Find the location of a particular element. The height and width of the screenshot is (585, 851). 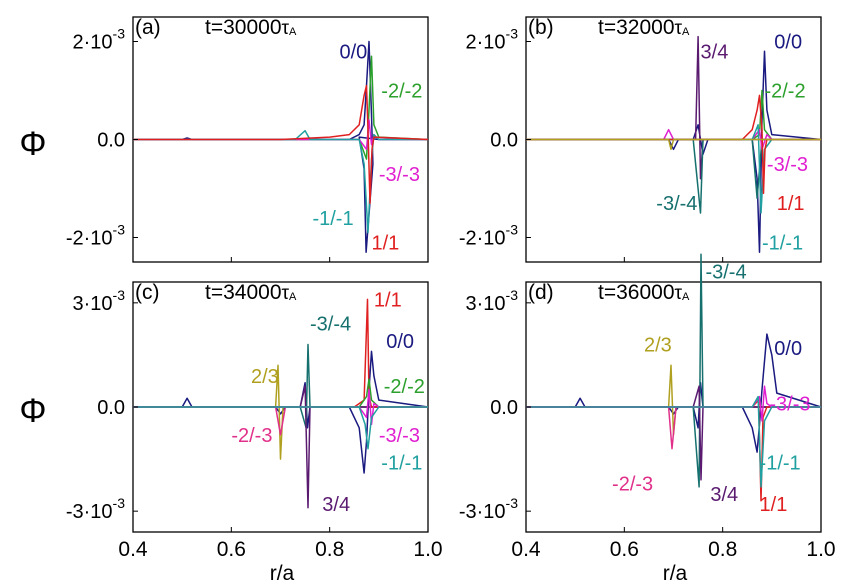

x-axis-label-left: r/a is located at coordinates (282, 573).